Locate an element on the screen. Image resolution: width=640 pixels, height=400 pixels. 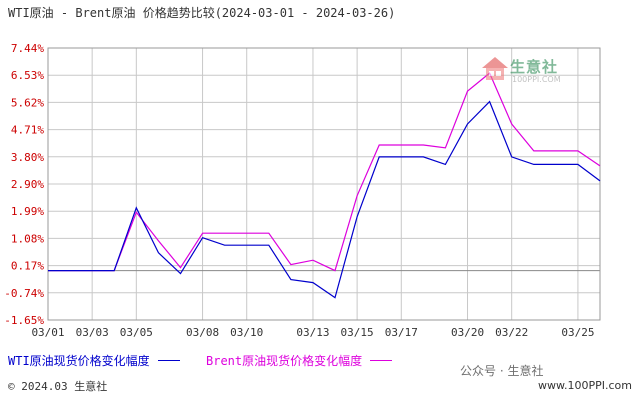
legend-label-wti: WTI原油现货价格变化幅度 is located at coordinates (79, 360).